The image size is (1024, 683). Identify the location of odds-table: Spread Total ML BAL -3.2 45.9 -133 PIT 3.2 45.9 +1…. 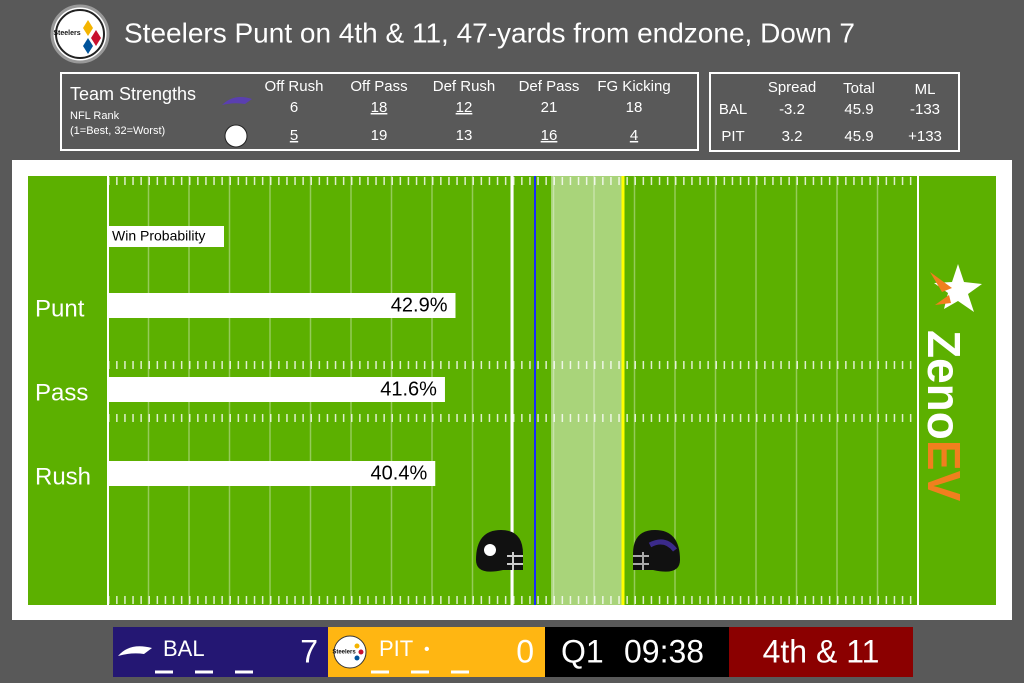
(830, 112).